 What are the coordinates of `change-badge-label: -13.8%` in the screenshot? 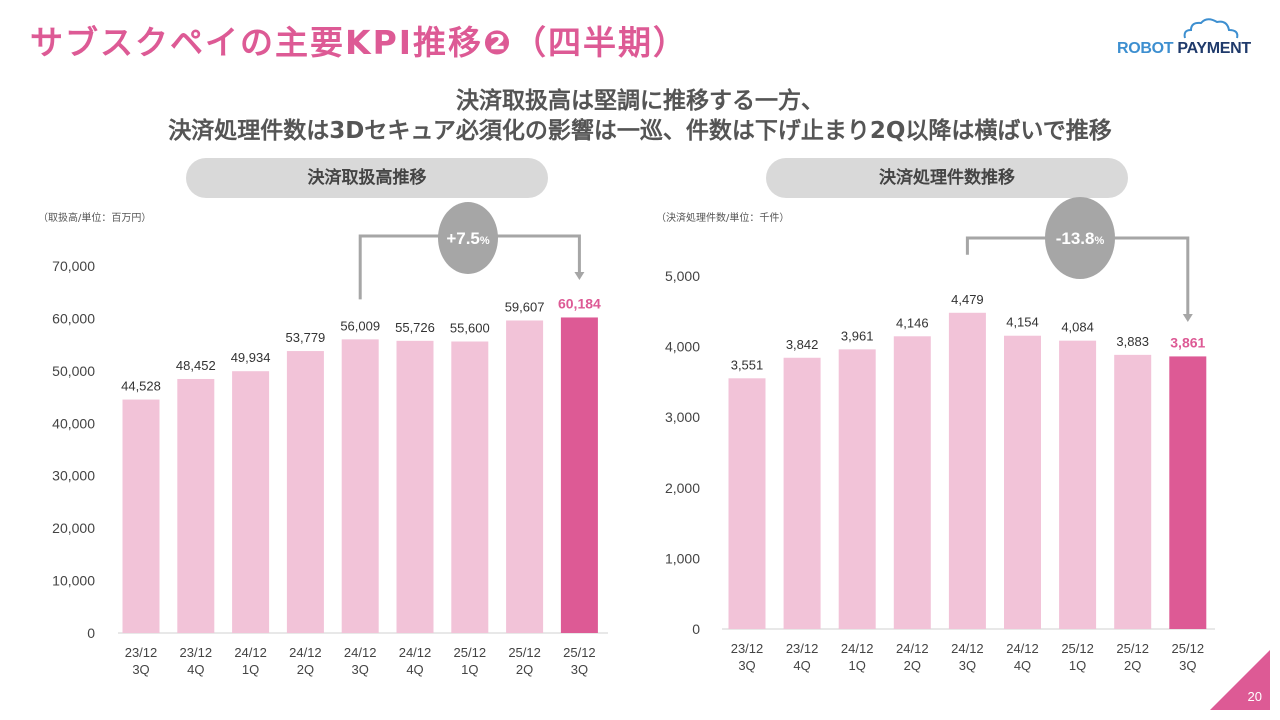 It's located at (1080, 238).